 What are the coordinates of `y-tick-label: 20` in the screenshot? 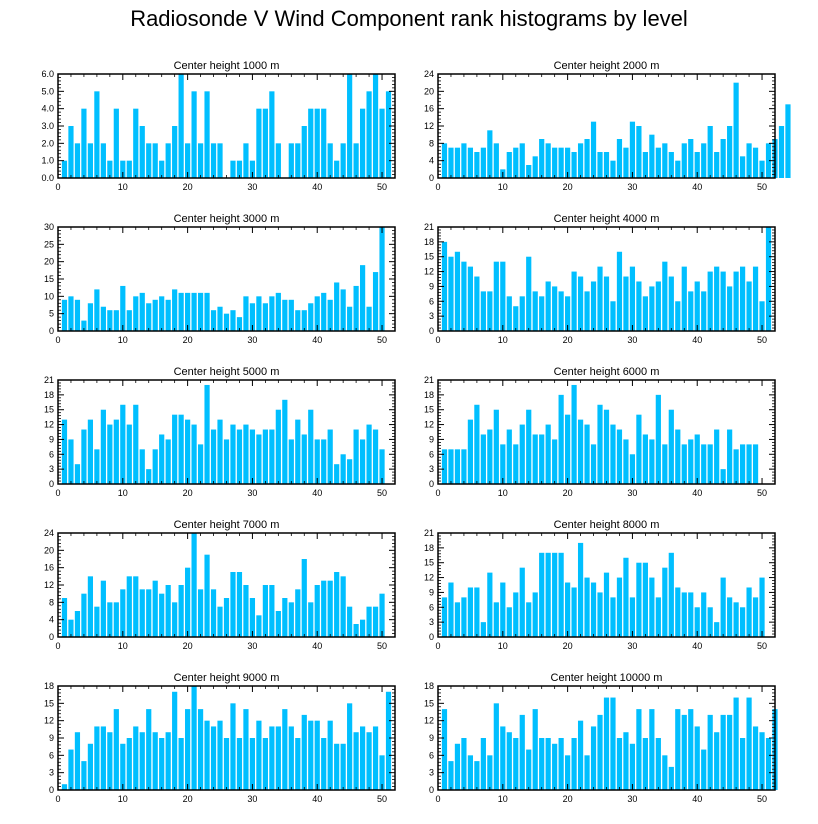 It's located at (49, 550).